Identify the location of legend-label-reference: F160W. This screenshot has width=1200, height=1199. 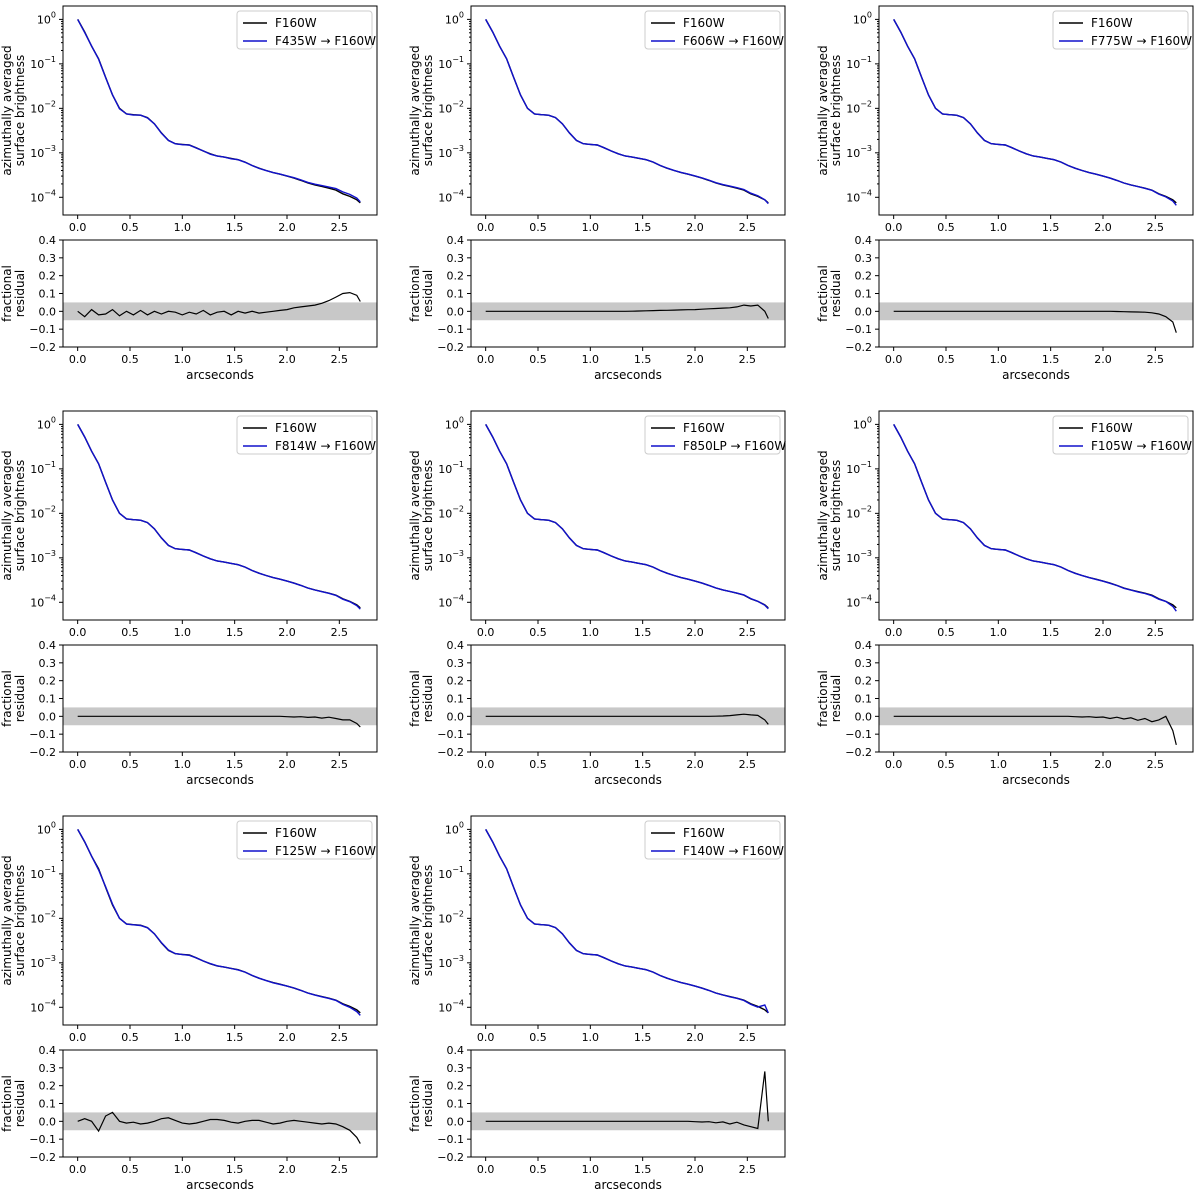
(704, 23).